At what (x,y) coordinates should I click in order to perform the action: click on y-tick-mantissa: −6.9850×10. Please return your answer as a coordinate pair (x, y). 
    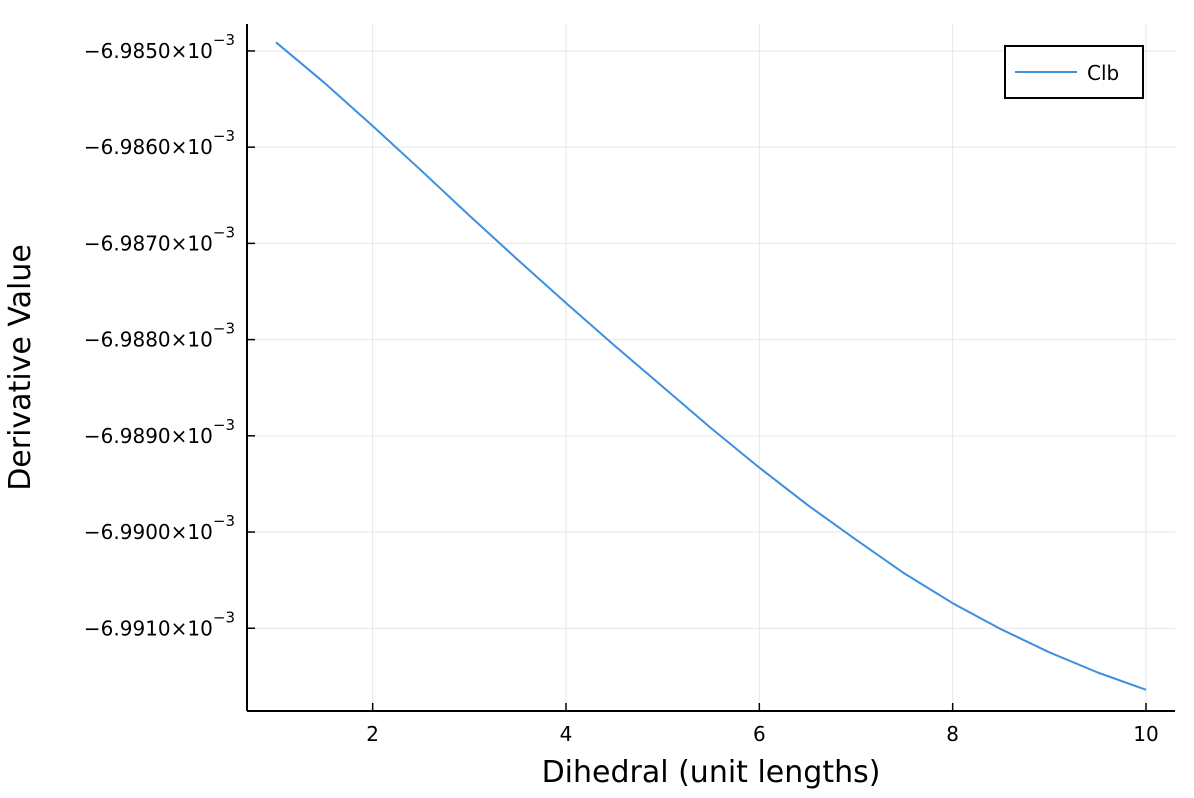
    Looking at the image, I should click on (148, 51).